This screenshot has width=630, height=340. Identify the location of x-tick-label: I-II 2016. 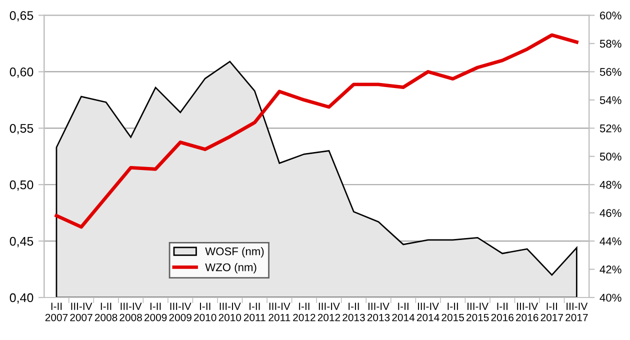
(502, 312).